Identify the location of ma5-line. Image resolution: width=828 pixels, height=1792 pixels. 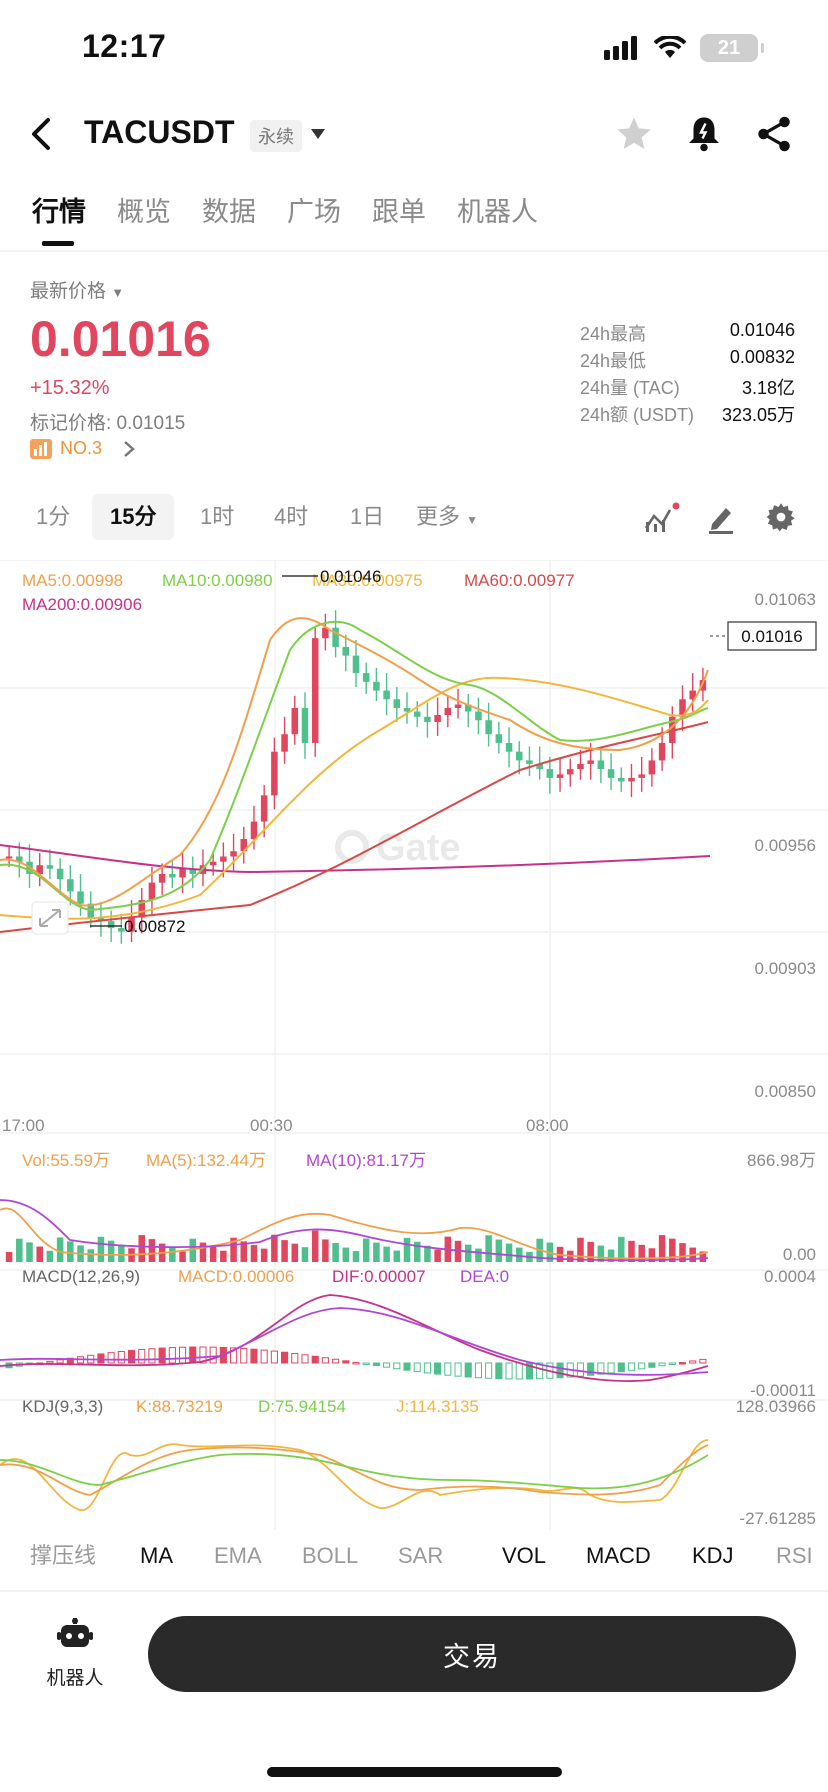
(354, 762).